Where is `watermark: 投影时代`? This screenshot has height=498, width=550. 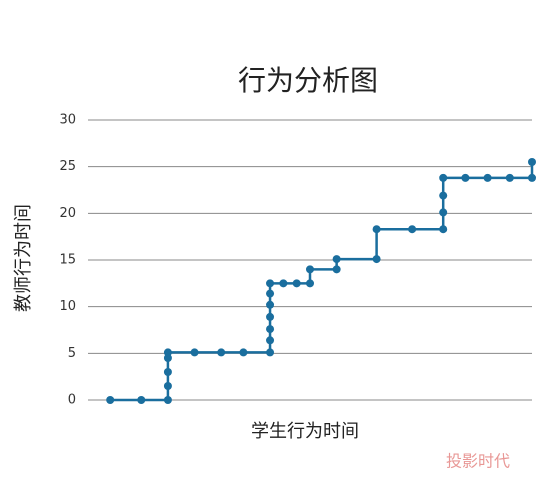
watermark: 投影时代 is located at coordinates (478, 461).